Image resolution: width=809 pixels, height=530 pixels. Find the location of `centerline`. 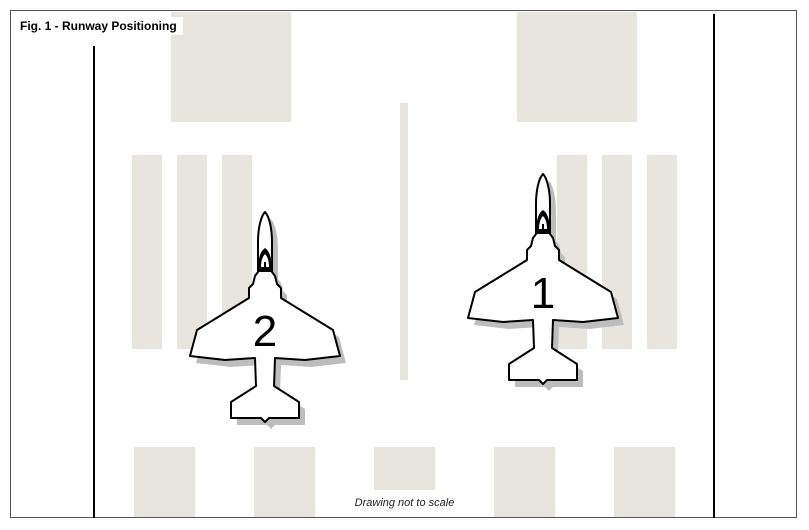

centerline is located at coordinates (404, 241).